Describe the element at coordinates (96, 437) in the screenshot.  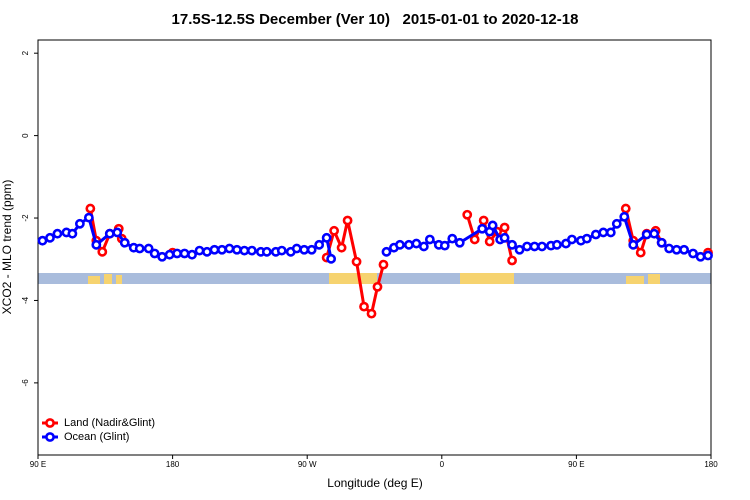
I see `legend-label: Ocean (Glint)` at that location.